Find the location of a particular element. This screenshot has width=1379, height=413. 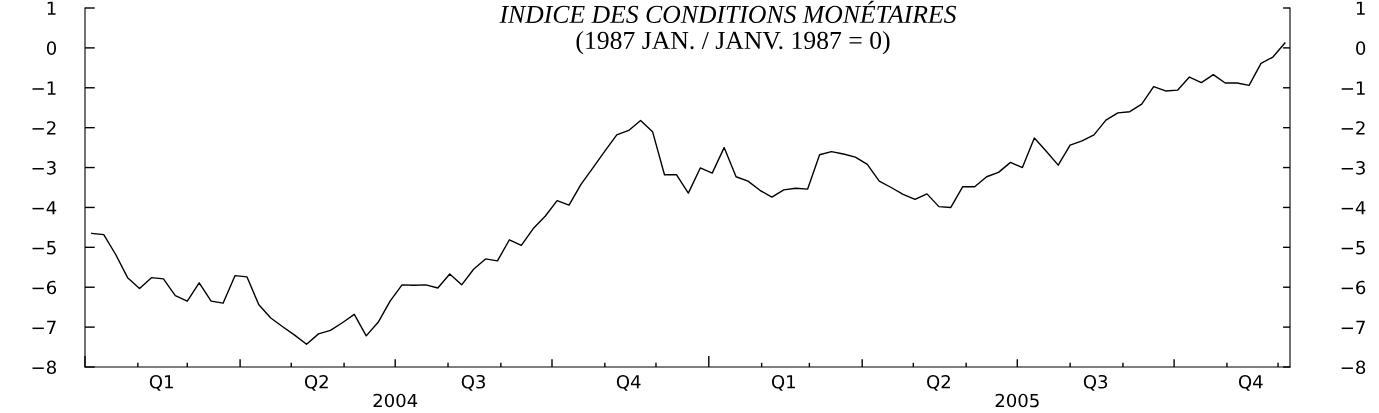

y2-tick-label: 1 is located at coordinates (51, 8).